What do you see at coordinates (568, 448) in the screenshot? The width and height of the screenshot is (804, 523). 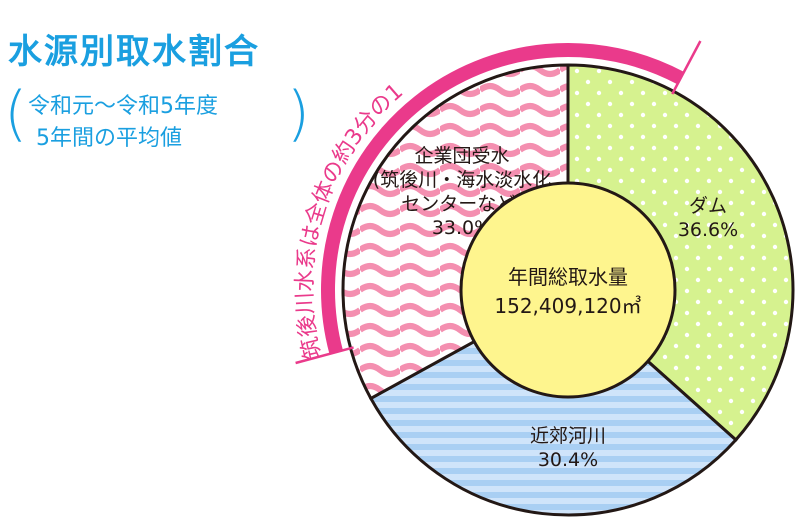 I see `label-nearby-rivers: 近郊河川 30.4%` at bounding box center [568, 448].